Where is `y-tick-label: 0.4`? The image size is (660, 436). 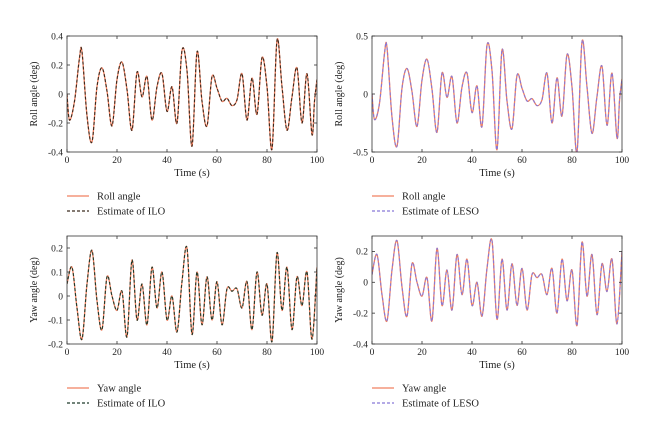 y-tick-label: 0.4 is located at coordinates (57, 37).